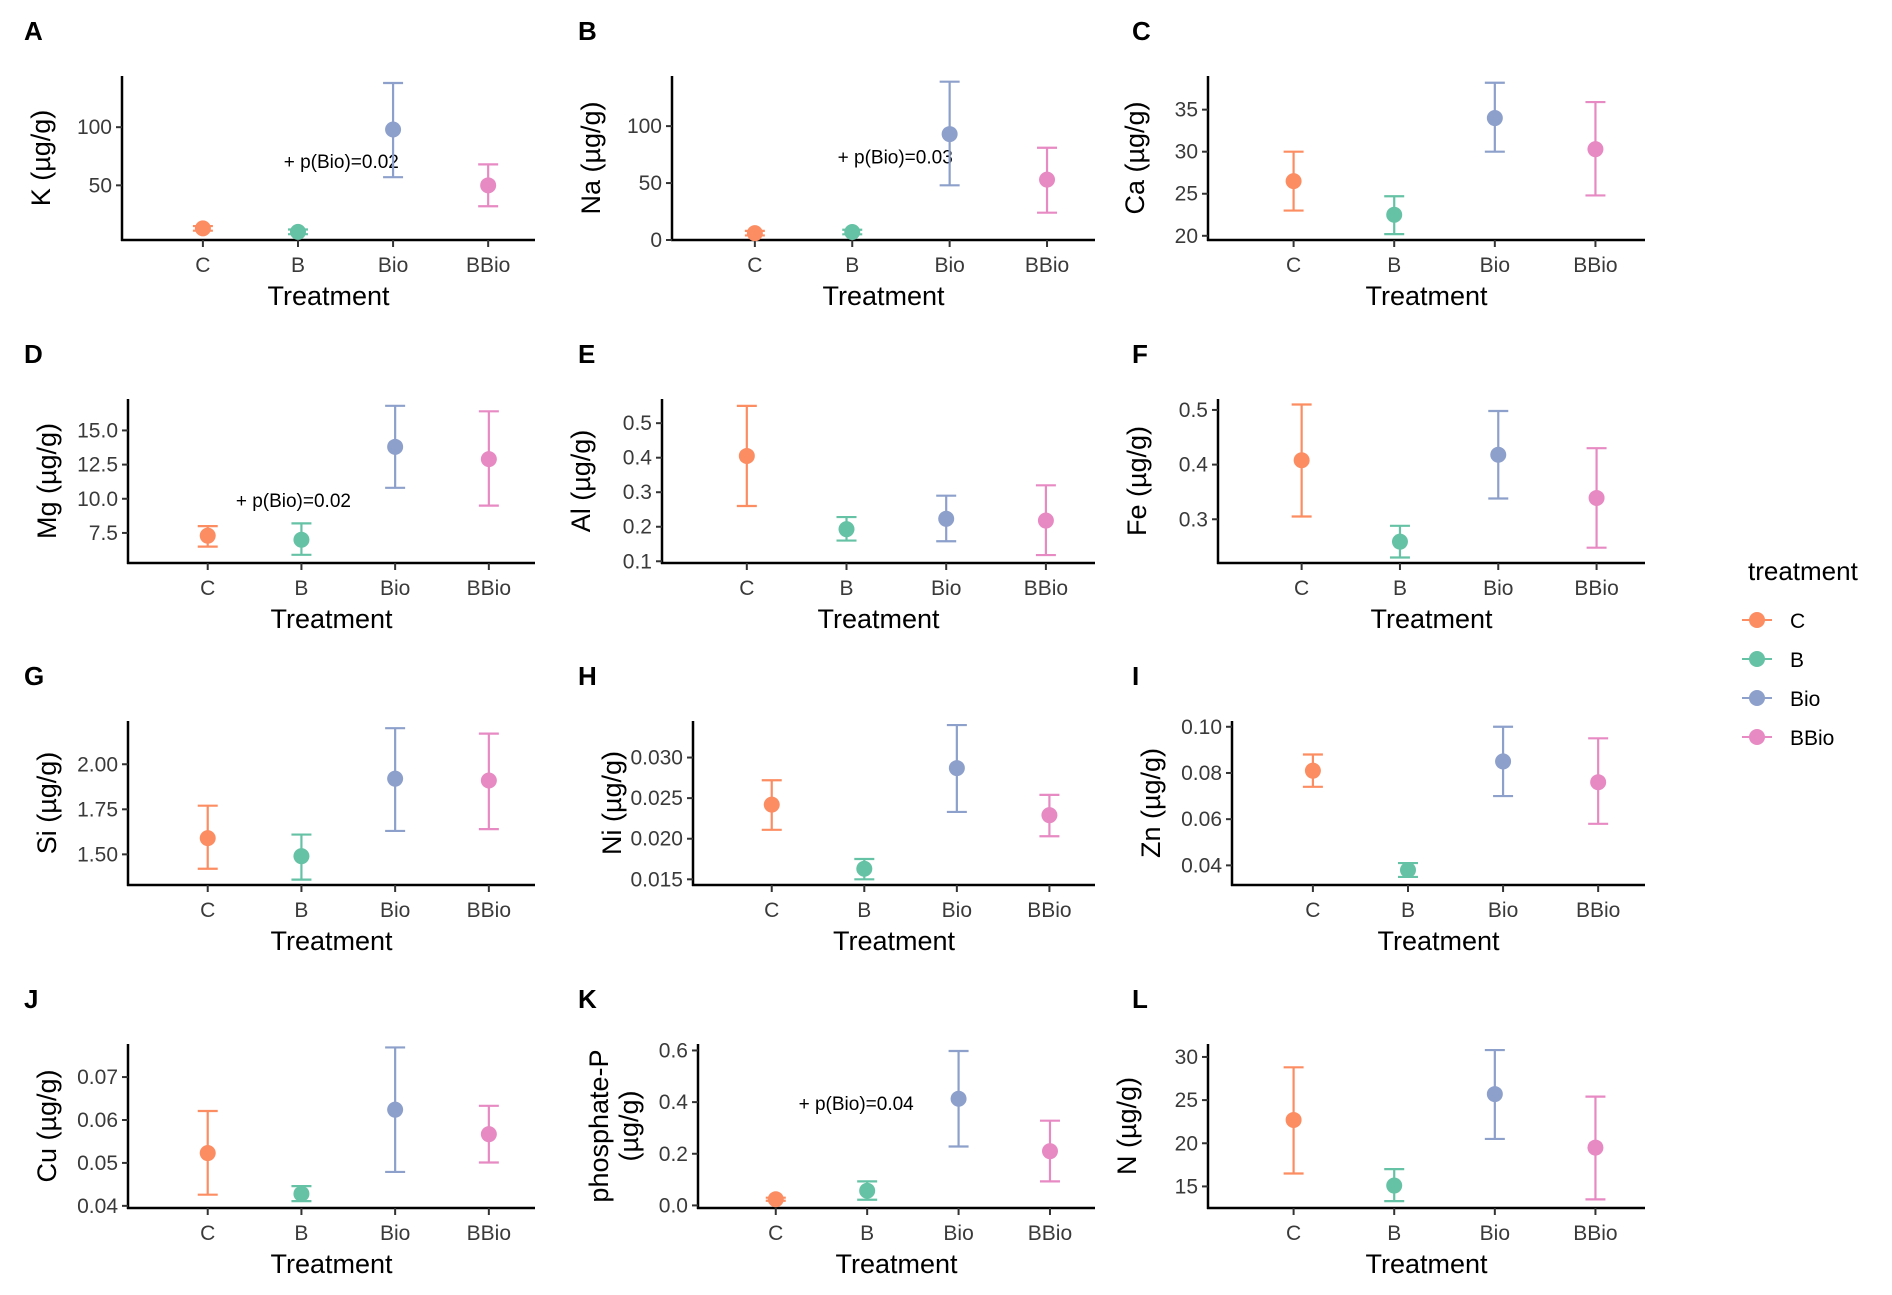  Describe the element at coordinates (1135, 157) in the screenshot. I see `y-axis-title-line: Ca (µg/g)` at that location.